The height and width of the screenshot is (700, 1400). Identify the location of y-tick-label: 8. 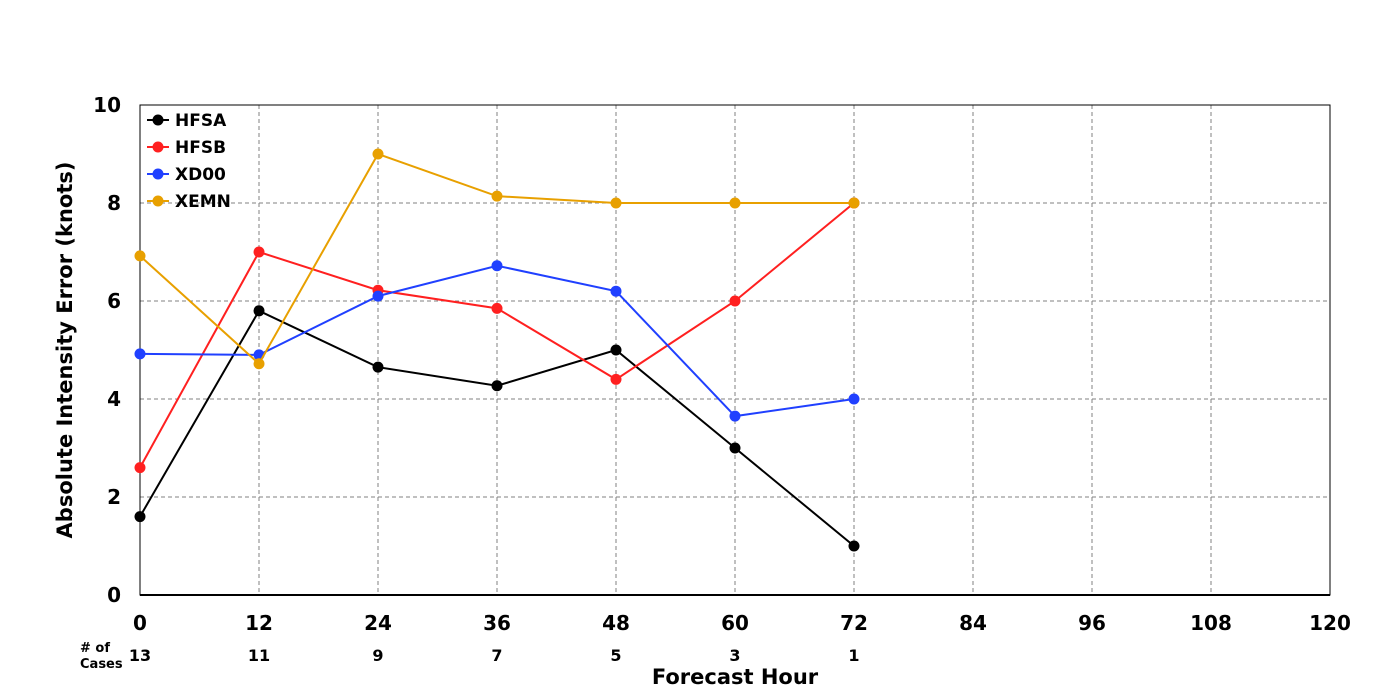
(114, 203).